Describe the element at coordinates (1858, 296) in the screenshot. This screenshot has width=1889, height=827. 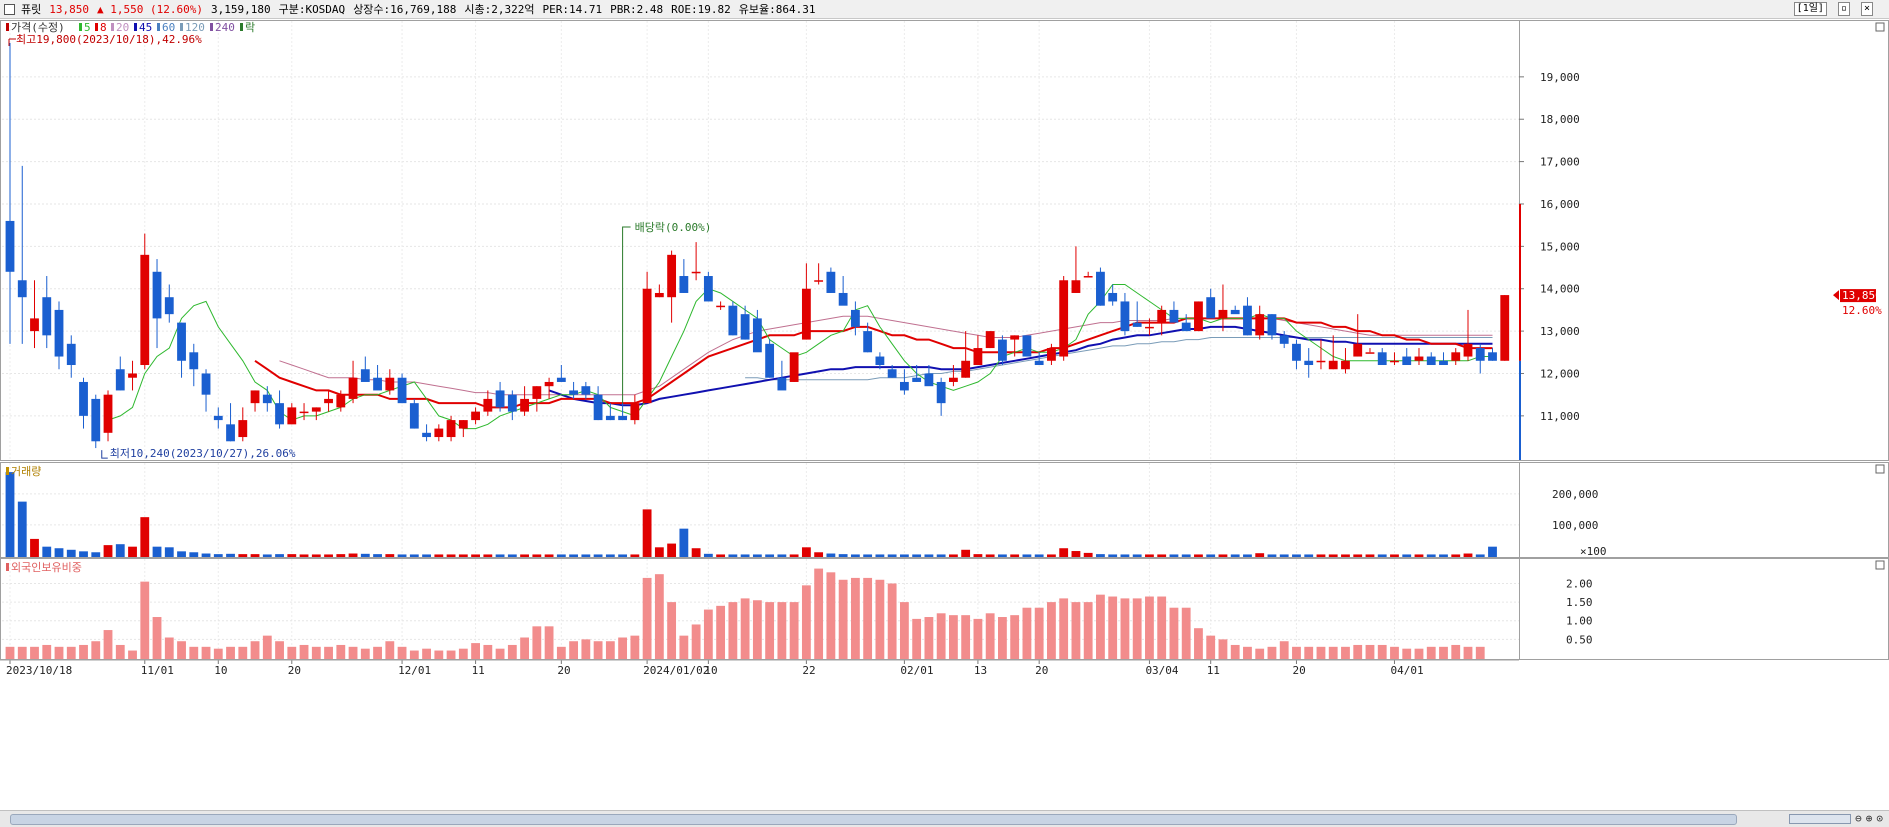
I see `current-price-tag` at that location.